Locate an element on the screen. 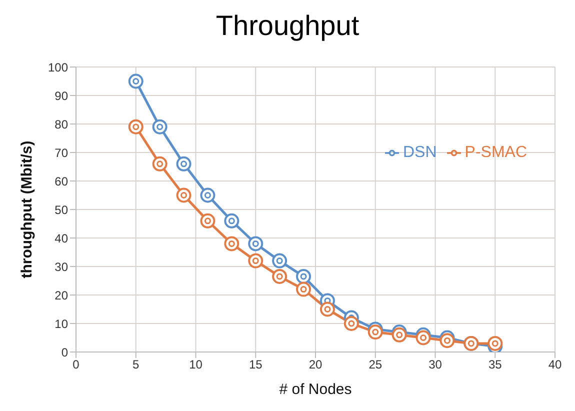 Image resolution: width=575 pixels, height=411 pixels. y-tick-label: 90 is located at coordinates (61, 95).